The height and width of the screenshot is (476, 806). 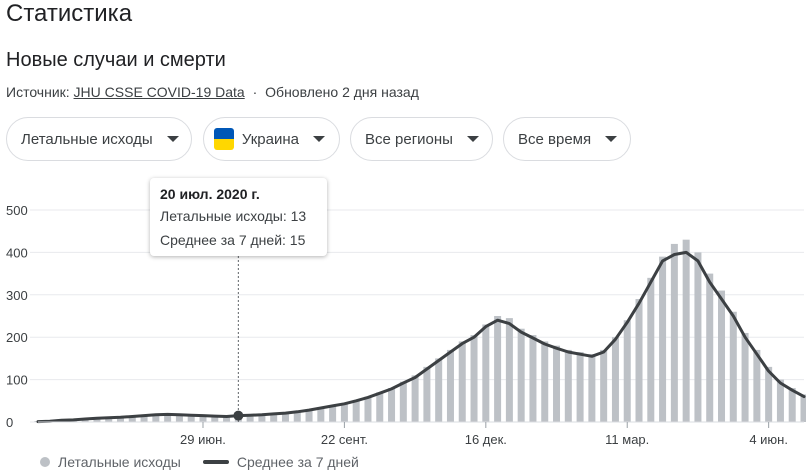 What do you see at coordinates (233, 240) in the screenshot?
I see `tooltip-average: Среднее за 7 дней: 15` at bounding box center [233, 240].